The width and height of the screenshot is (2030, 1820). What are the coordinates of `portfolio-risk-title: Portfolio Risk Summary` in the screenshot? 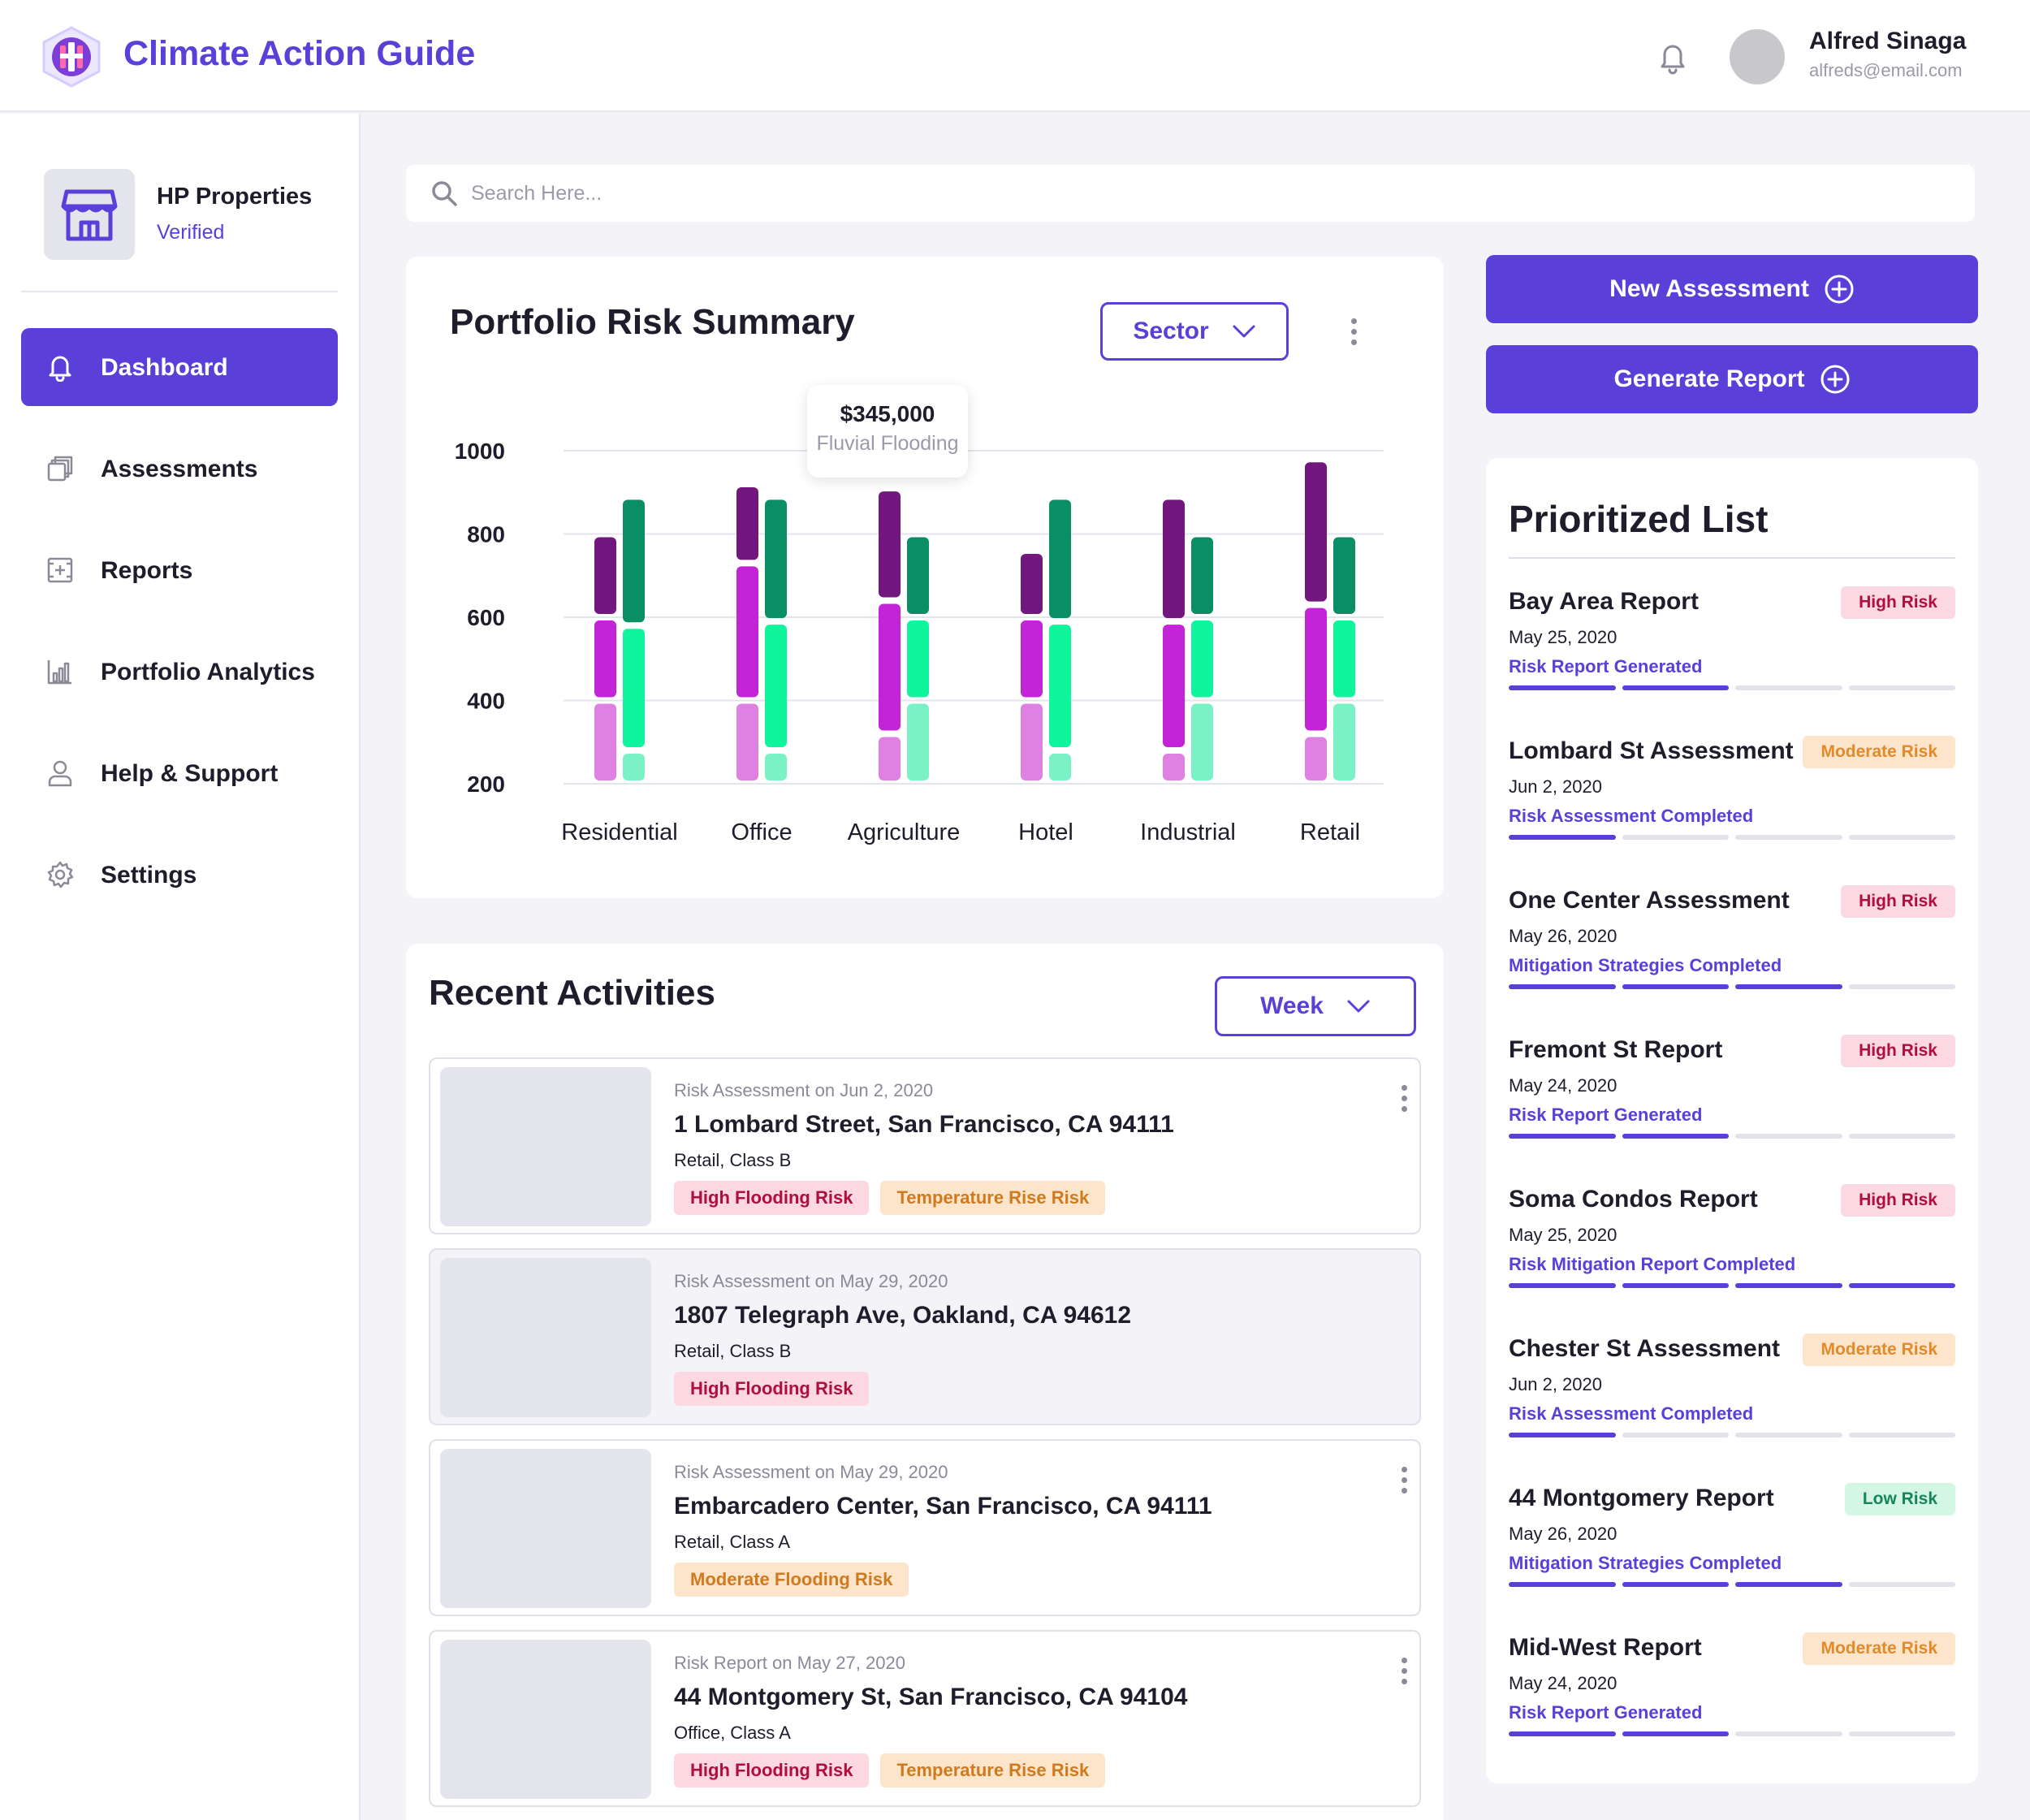 It's located at (652, 322).